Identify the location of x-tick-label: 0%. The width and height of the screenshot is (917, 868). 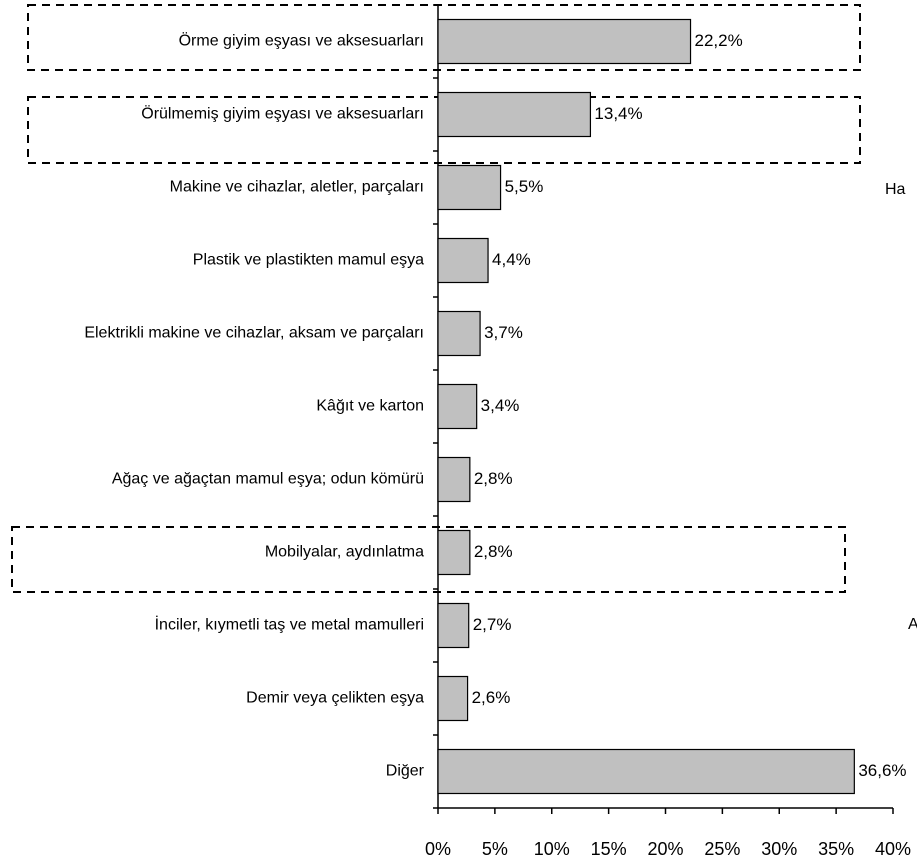
(438, 849).